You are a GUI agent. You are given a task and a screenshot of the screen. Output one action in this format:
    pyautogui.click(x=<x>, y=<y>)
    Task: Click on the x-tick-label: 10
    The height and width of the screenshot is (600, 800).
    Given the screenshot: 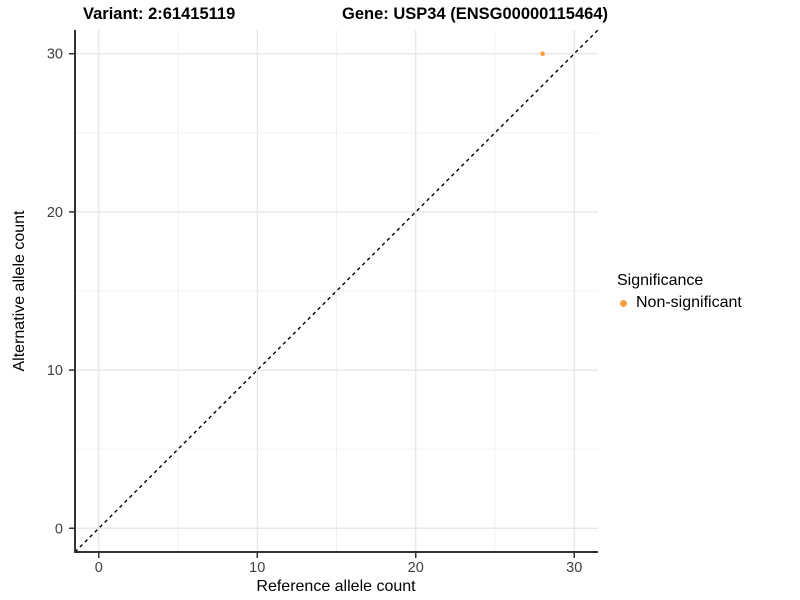 What is the action you would take?
    pyautogui.click(x=257, y=568)
    